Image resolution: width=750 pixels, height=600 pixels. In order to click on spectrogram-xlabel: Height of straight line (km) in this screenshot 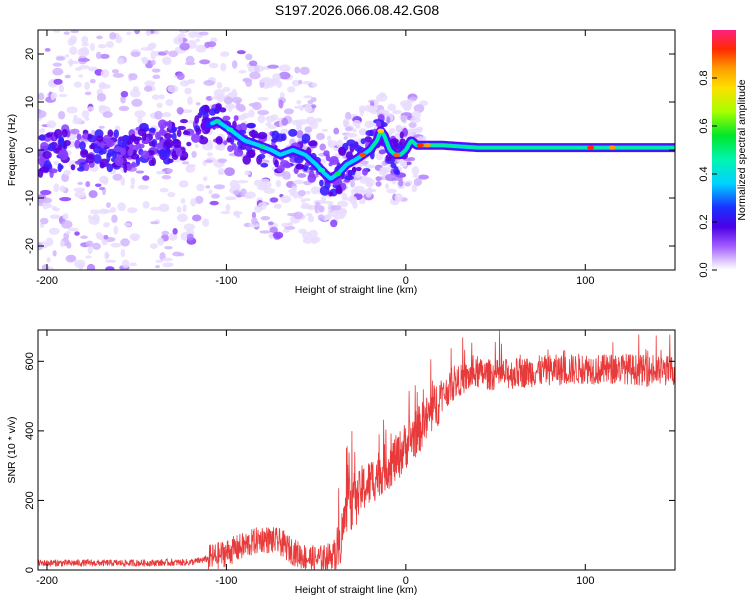, I will do `click(356, 290)`.